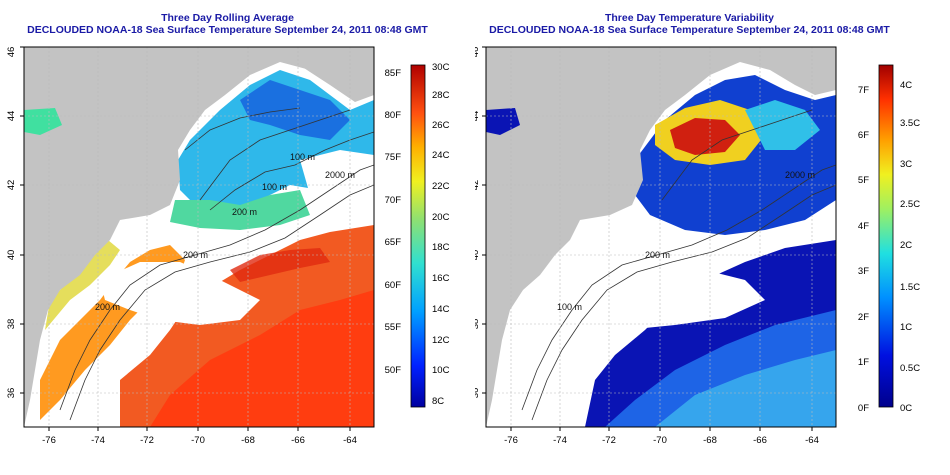 The height and width of the screenshot is (475, 950). I want to click on colorbar-label: 85F, so click(393, 73).